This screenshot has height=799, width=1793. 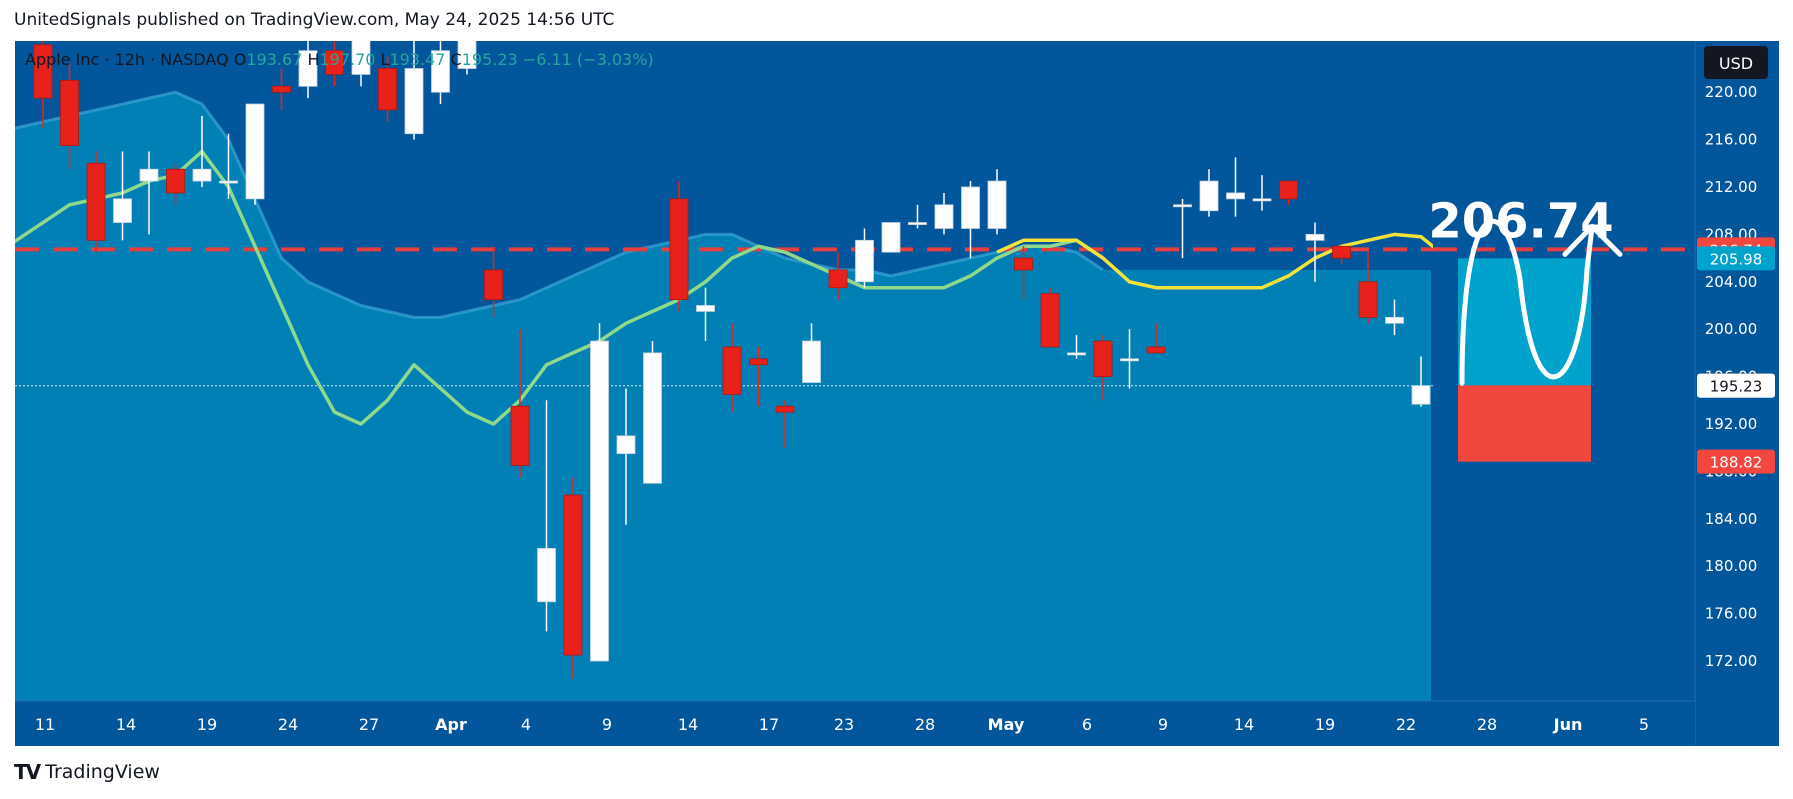 I want to click on y-tick-label: 176.00, so click(x=1731, y=614).